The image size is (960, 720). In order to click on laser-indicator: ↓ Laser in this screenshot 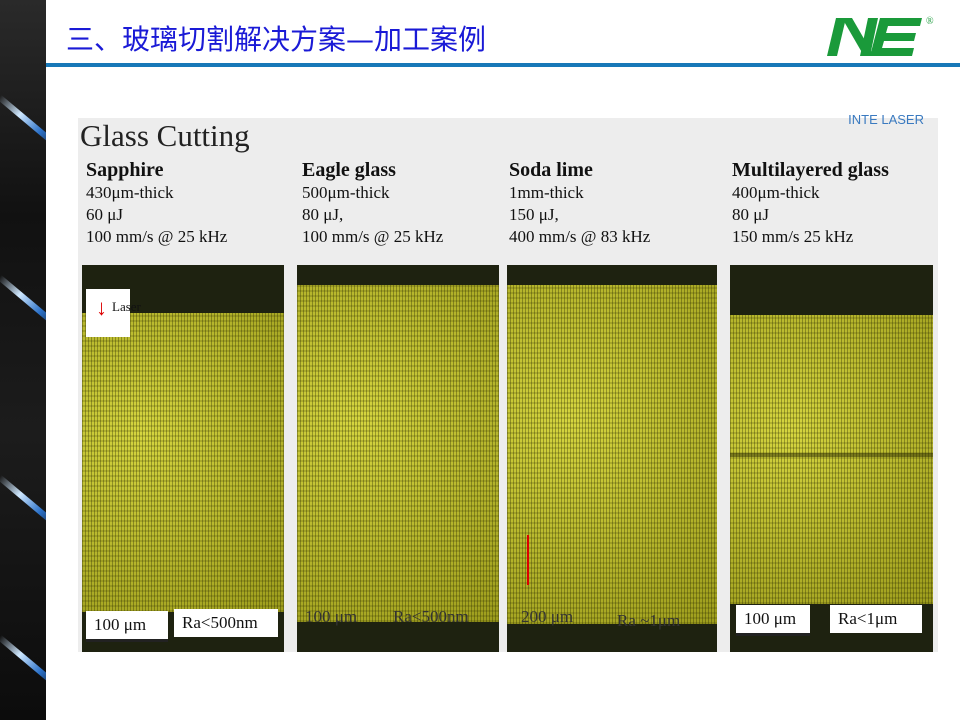, I will do `click(113, 313)`.